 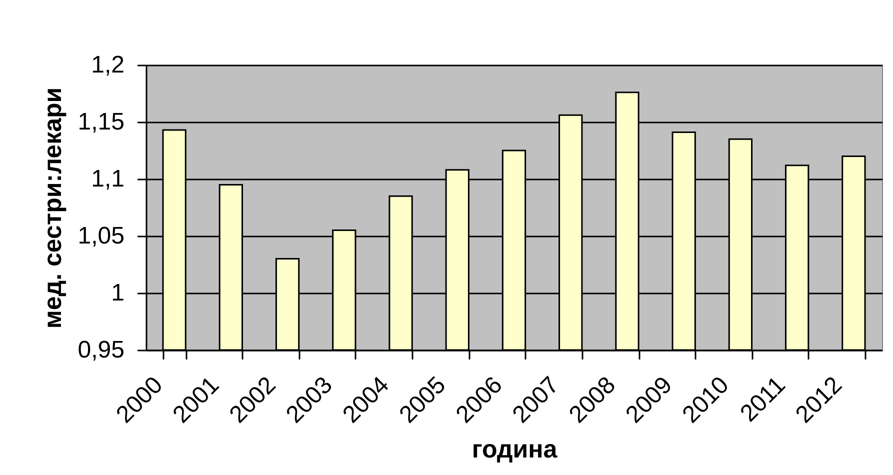 I want to click on y-tick-label: 1,1, so click(x=107, y=179).